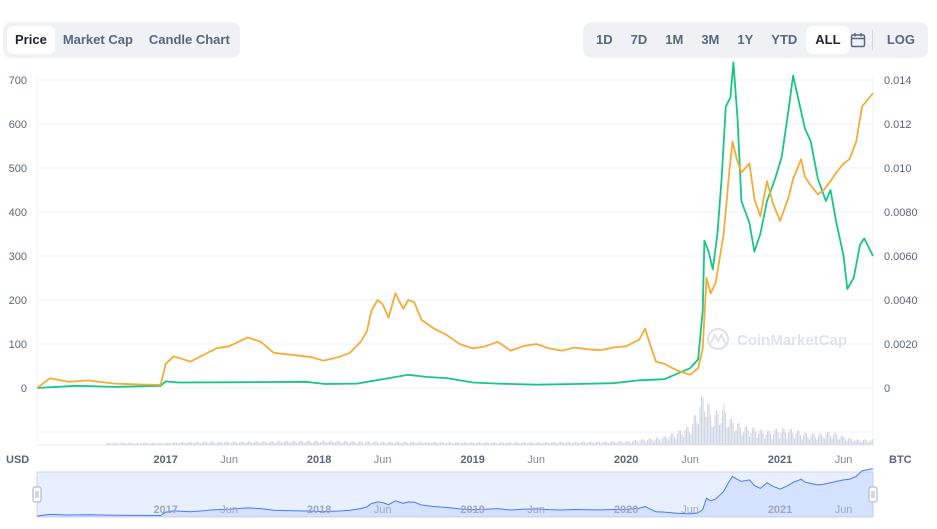  I want to click on range-3m: 3M, so click(710, 39).